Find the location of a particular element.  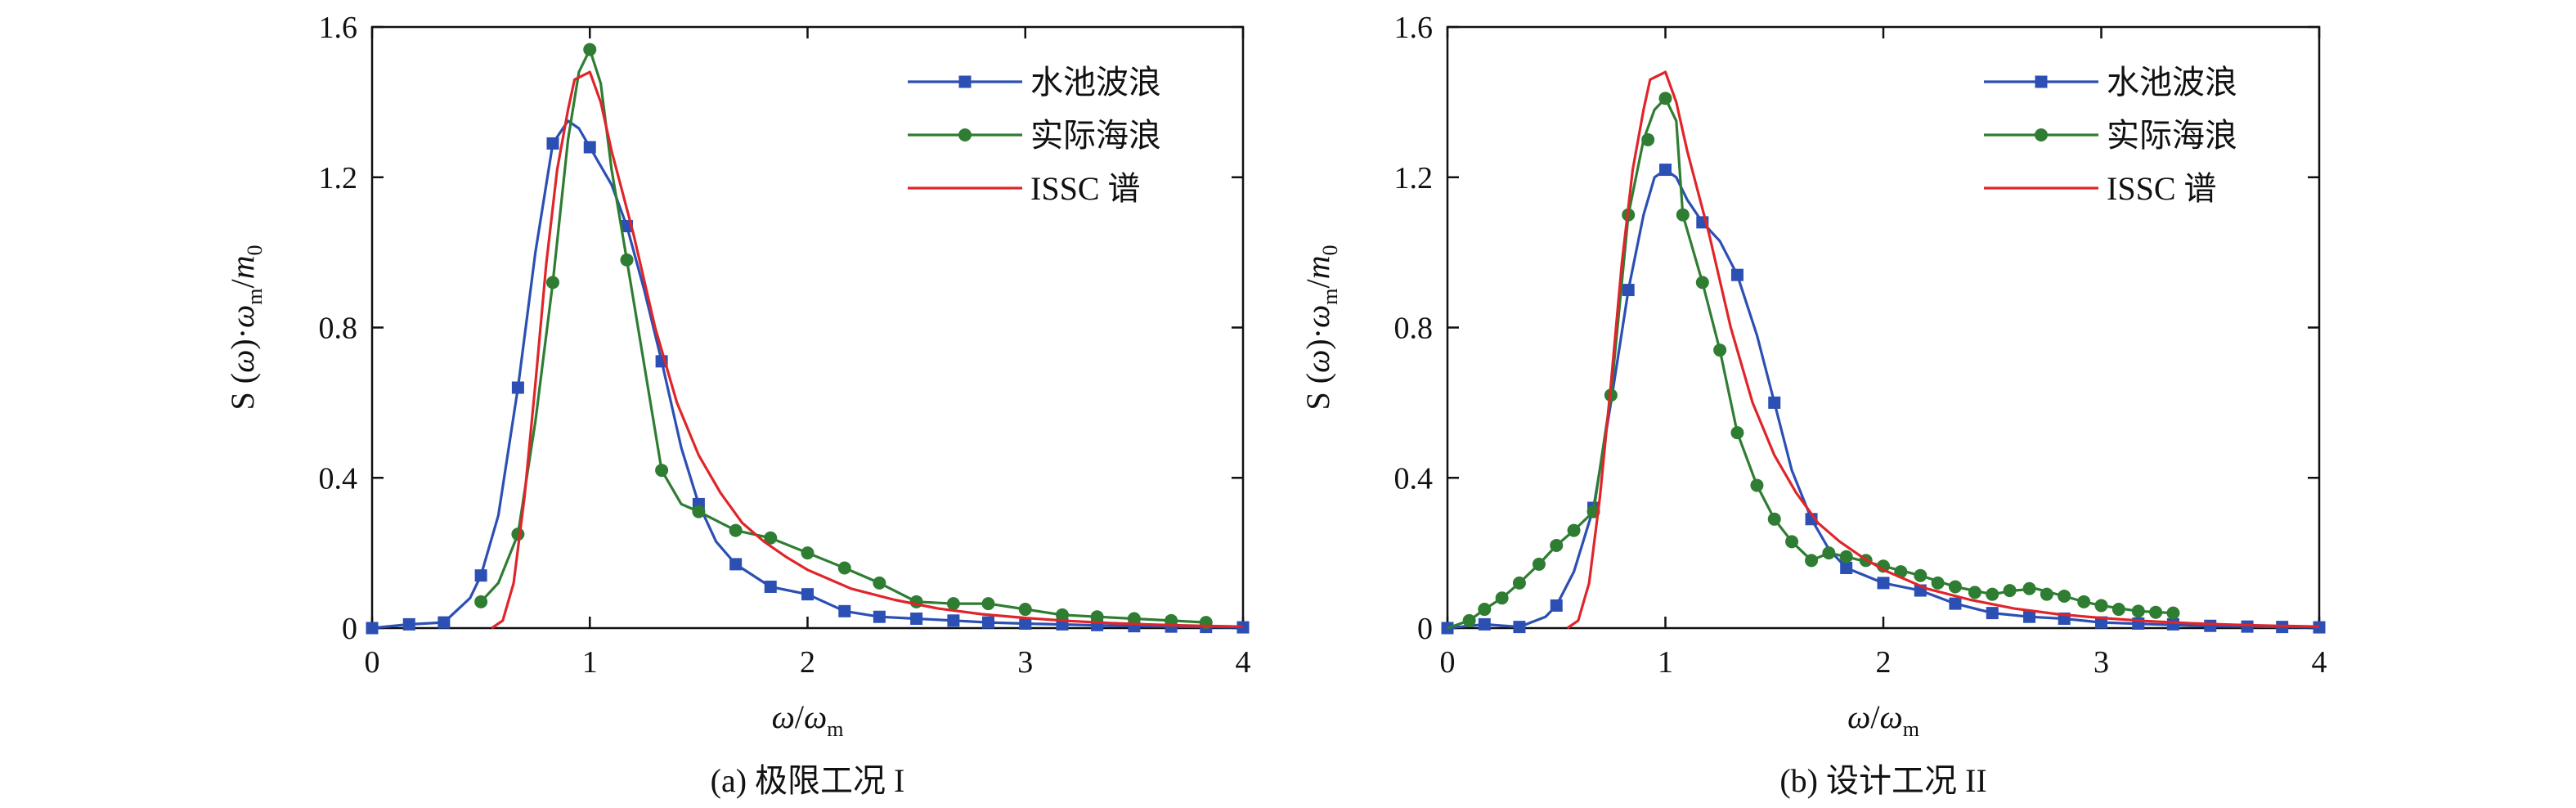

x-tick-label: 0 is located at coordinates (1448, 662).